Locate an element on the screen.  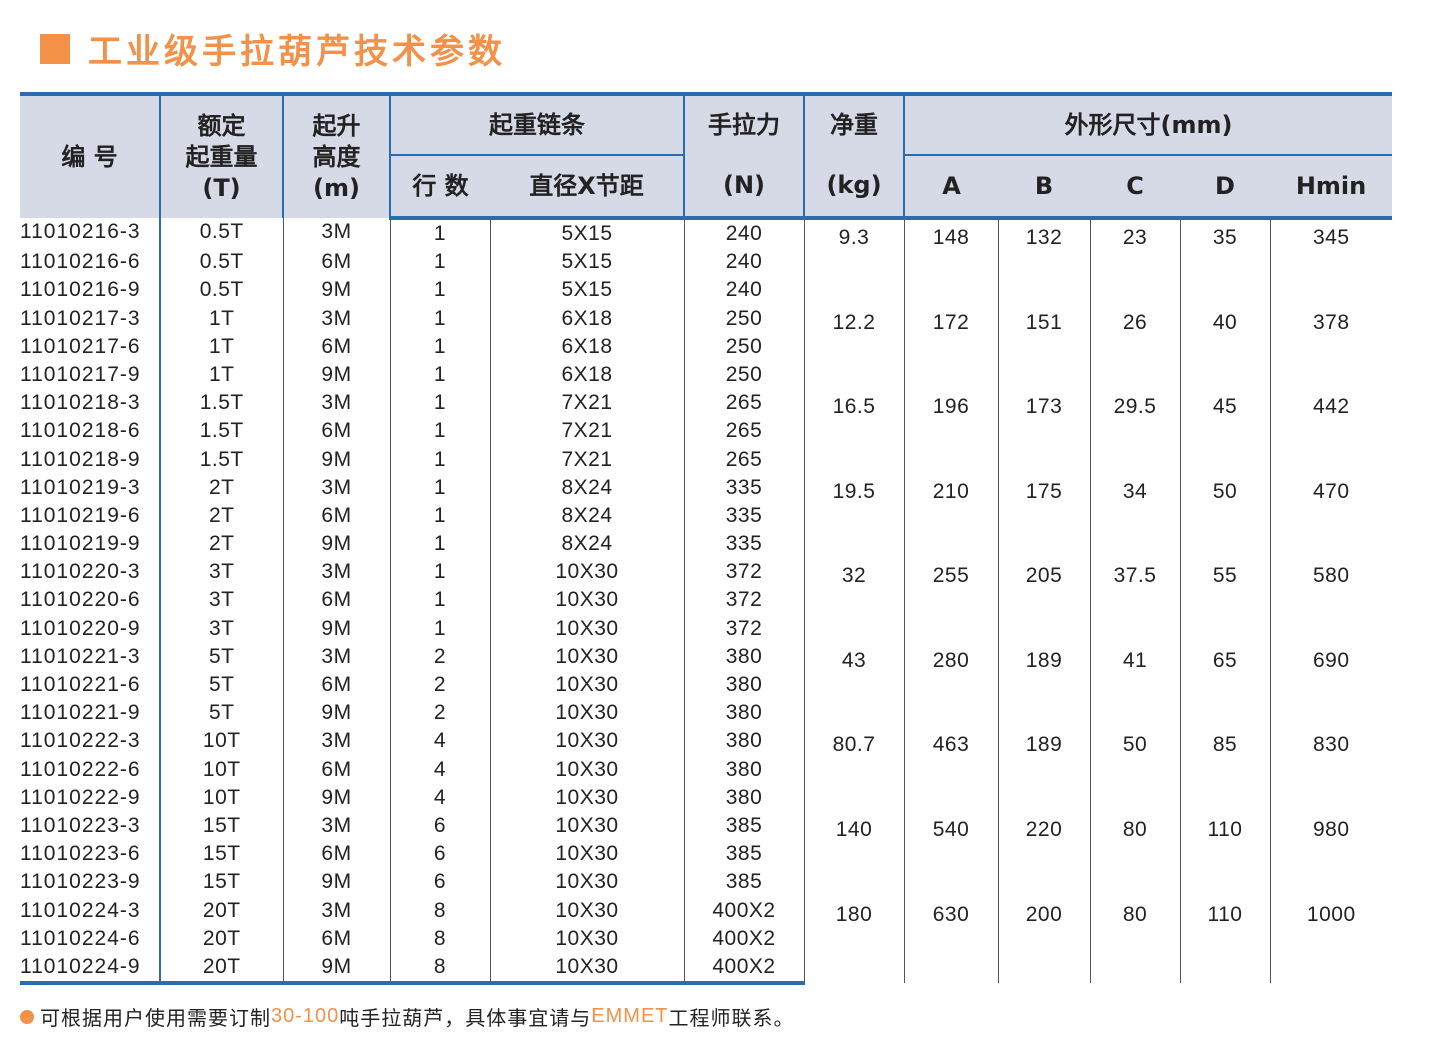
cell-code: 11010222-6 is located at coordinates (90, 769).